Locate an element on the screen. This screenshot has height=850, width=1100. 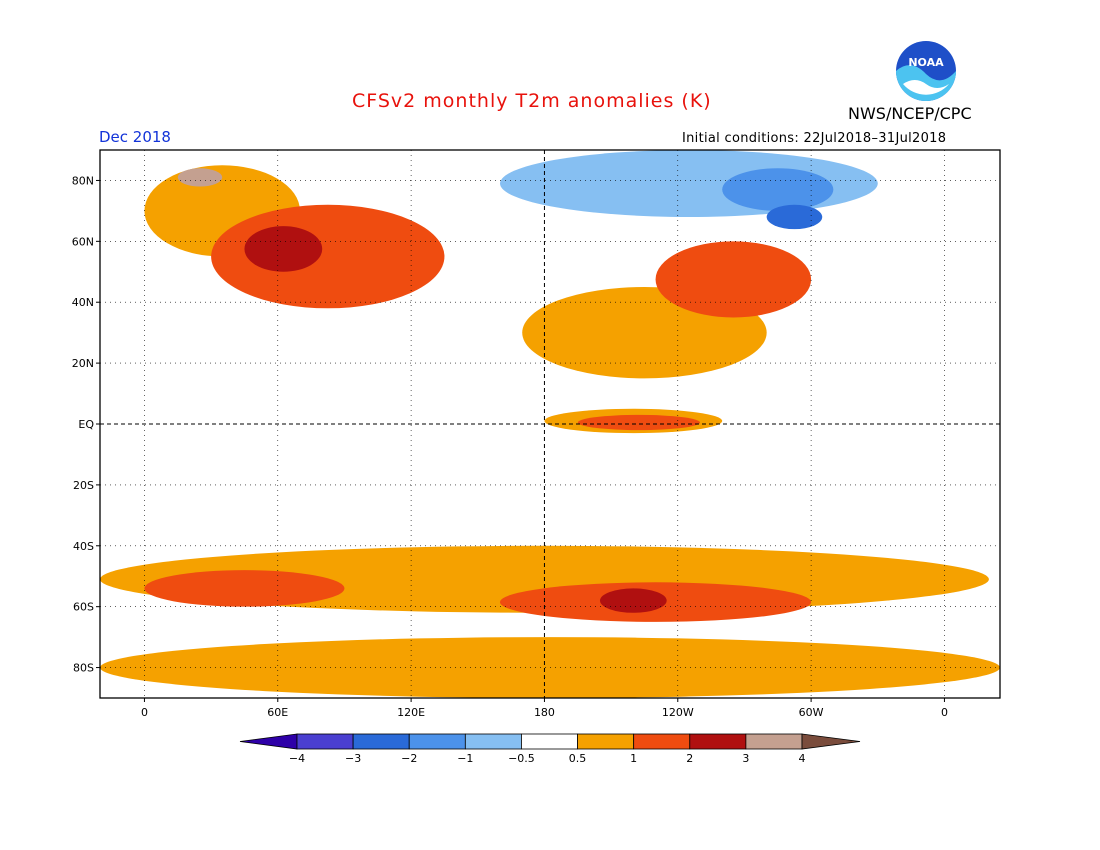
longitude-label: 120W is located at coordinates (678, 712).